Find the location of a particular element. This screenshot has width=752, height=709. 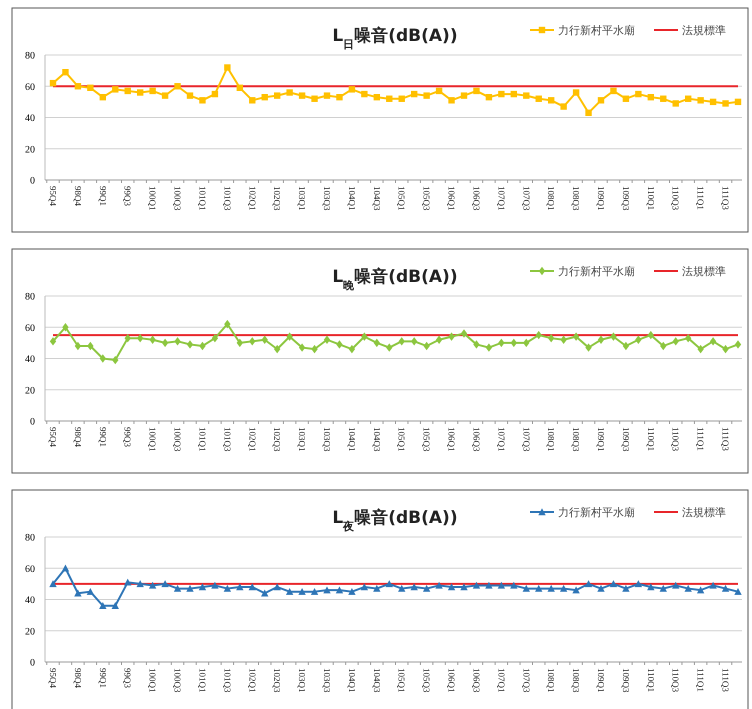

x-tick-label: 110Q3 is located at coordinates (675, 439).